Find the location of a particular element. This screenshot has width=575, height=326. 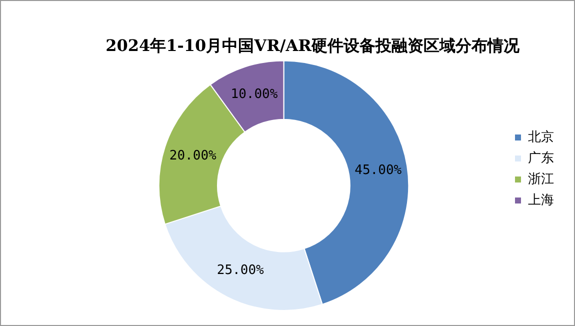

chart-title: 2024年1-10月中国VR/AR硬件设备投融资区域分布情况 is located at coordinates (313, 45).